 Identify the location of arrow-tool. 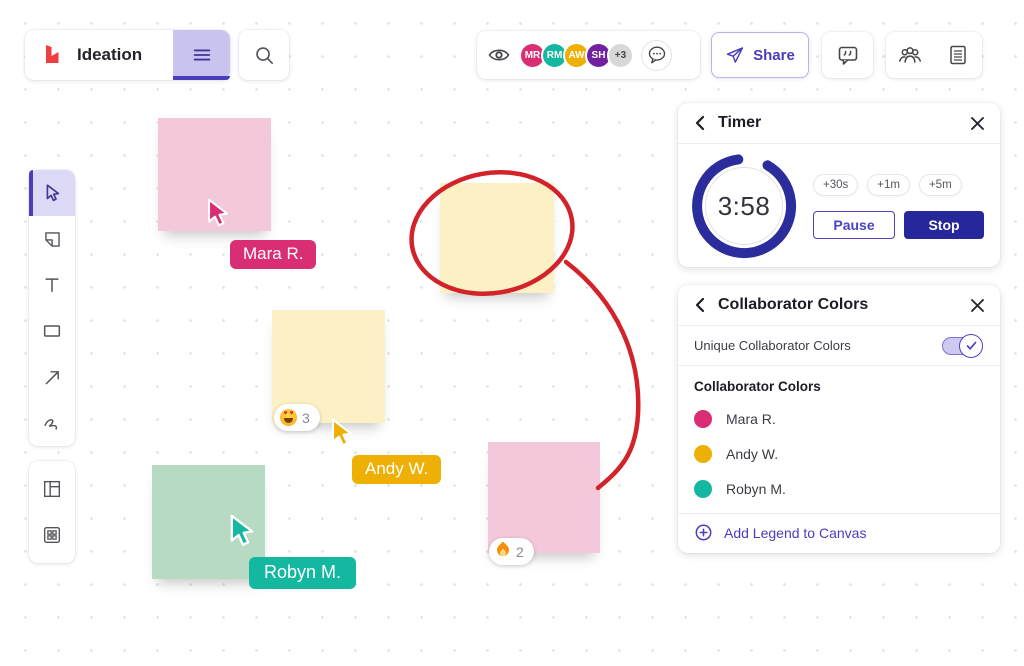
(52, 377).